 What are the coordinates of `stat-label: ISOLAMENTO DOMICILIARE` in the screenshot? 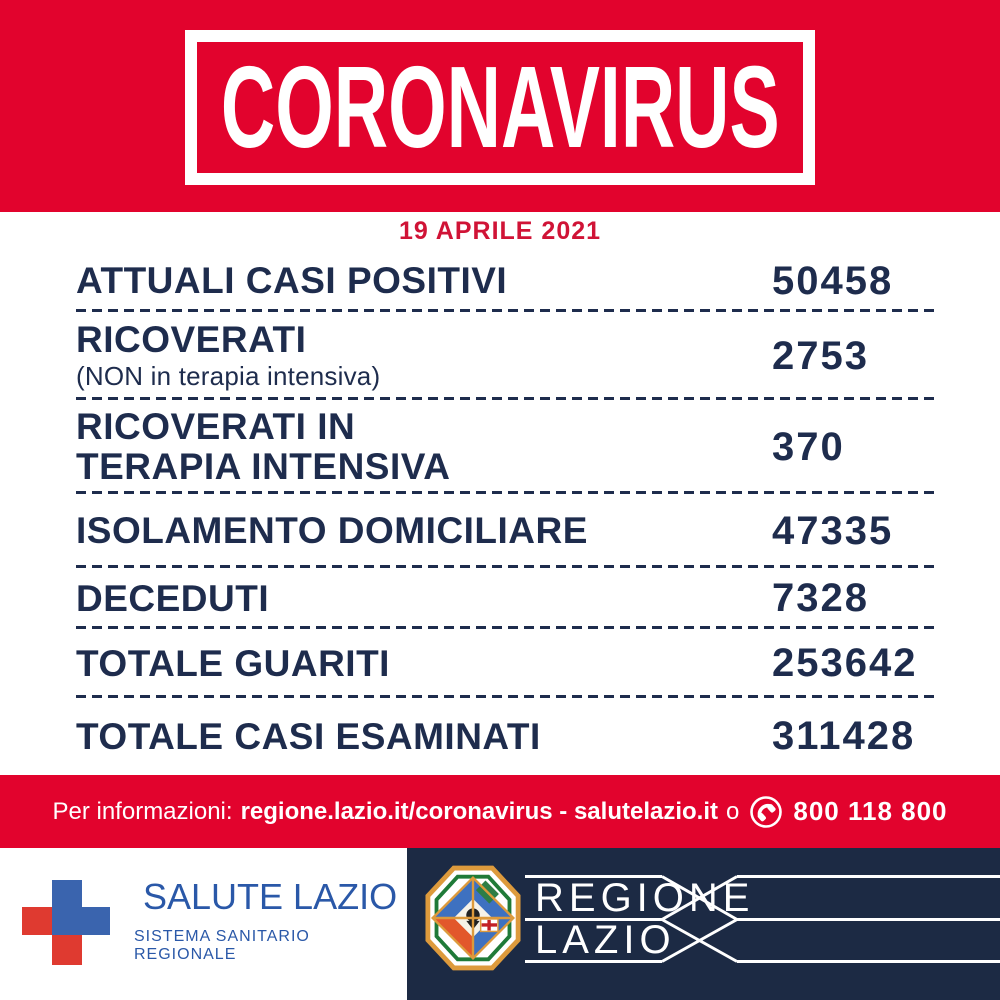 It's located at (332, 531).